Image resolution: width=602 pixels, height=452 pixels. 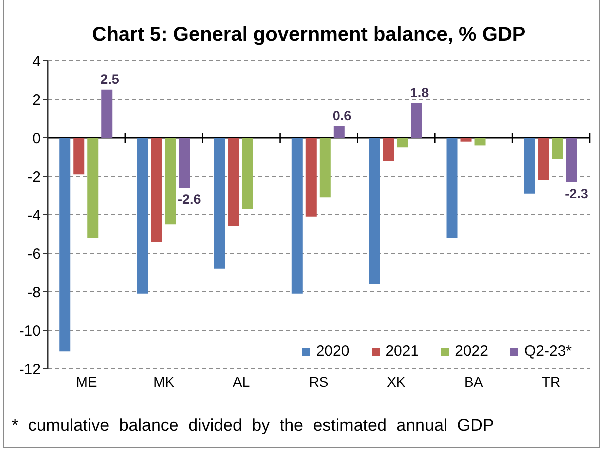 I want to click on x-tick-label: RS, so click(x=319, y=382).